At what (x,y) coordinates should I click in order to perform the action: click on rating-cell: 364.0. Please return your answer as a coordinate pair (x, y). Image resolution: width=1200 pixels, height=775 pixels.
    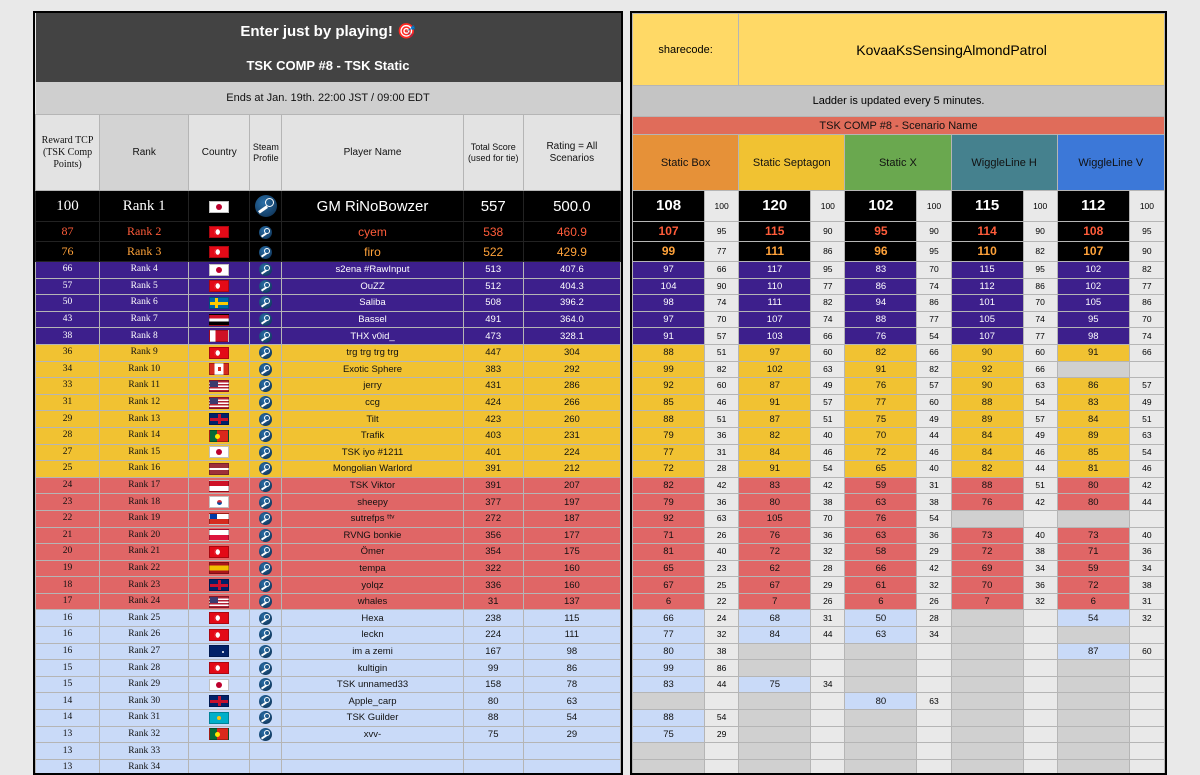
    Looking at the image, I should click on (571, 319).